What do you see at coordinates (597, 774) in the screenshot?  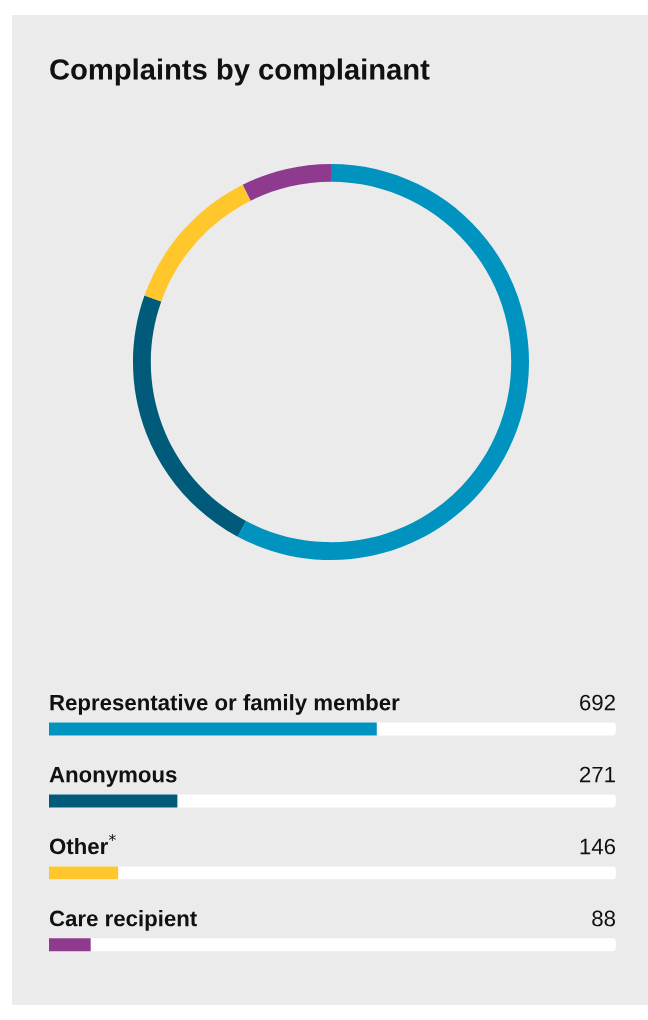 I see `data-label: 271` at bounding box center [597, 774].